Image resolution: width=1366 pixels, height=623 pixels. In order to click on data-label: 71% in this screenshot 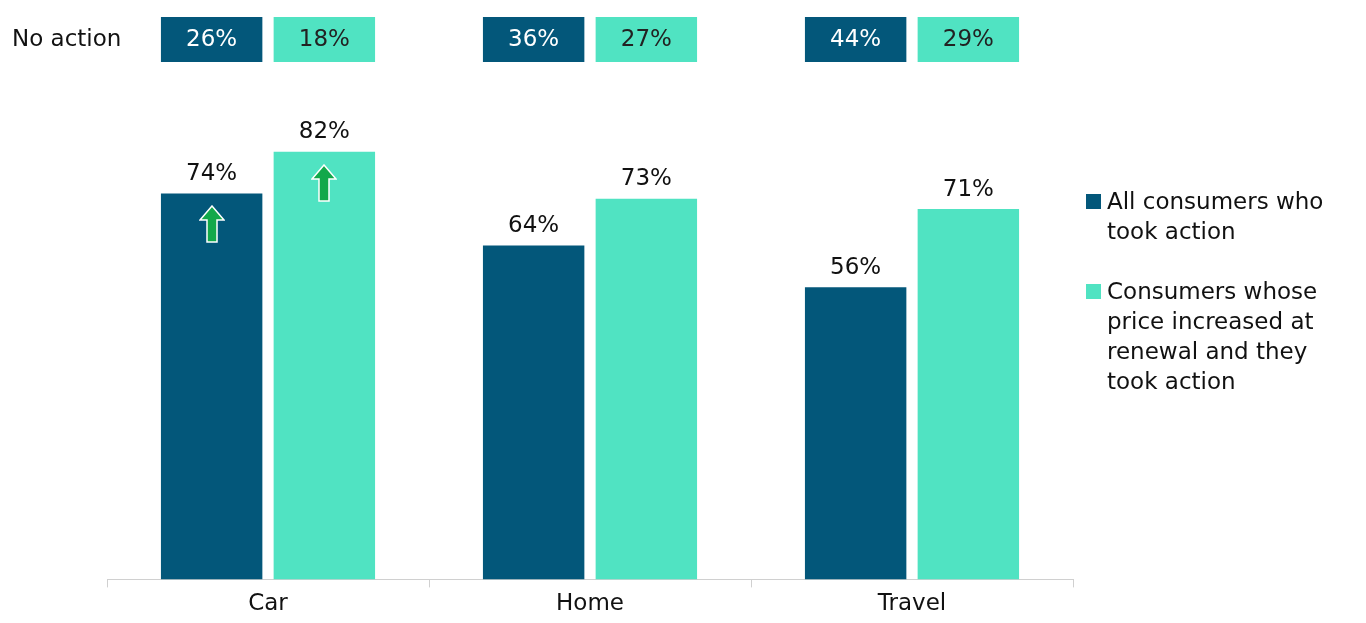, I will do `click(968, 187)`.